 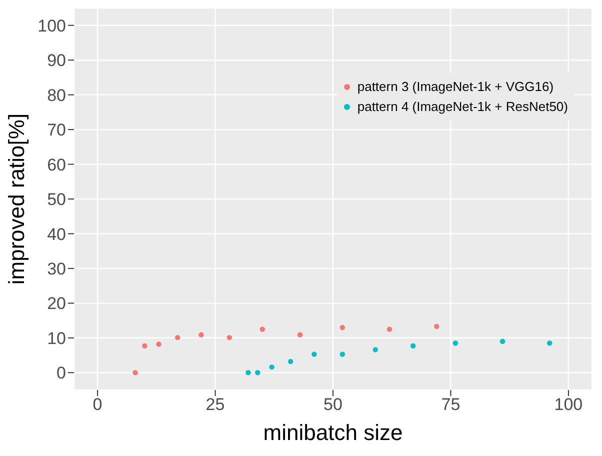 What do you see at coordinates (455, 87) in the screenshot?
I see `legend-label: pattern 3 (ImageNet-1k + VGG16)` at bounding box center [455, 87].